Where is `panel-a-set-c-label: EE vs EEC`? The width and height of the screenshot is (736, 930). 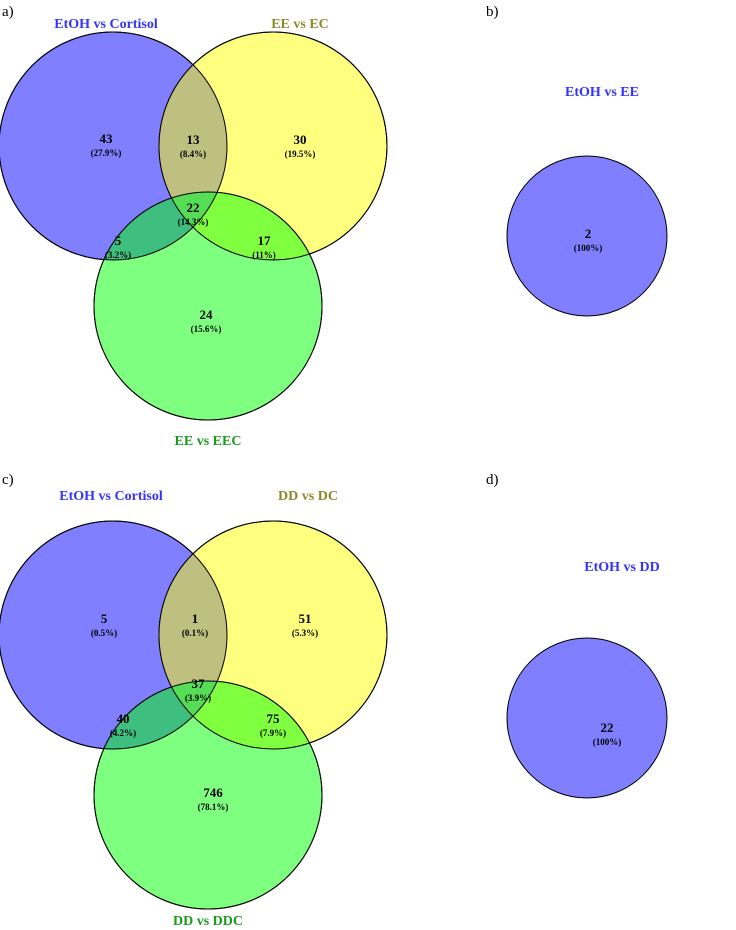 panel-a-set-c-label: EE vs EEC is located at coordinates (208, 441).